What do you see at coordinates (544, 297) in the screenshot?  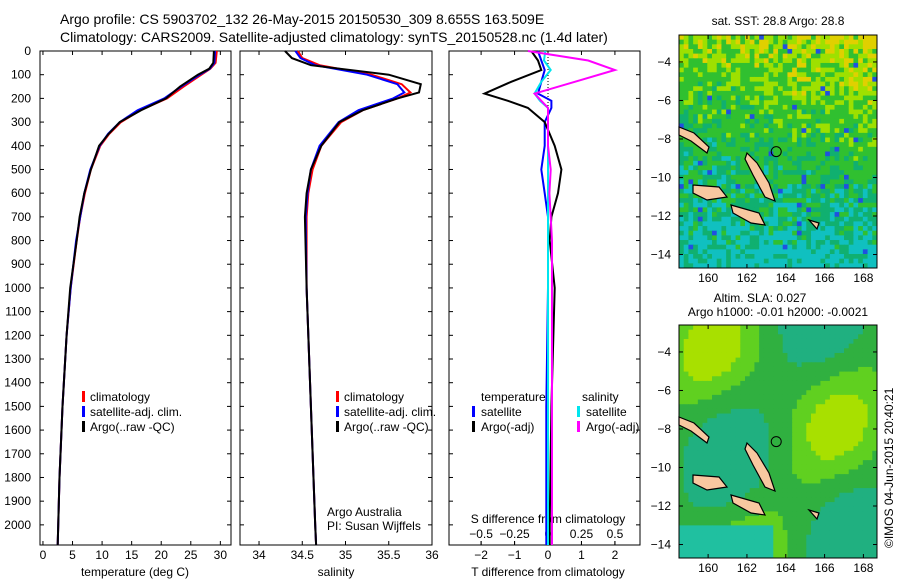 I see `differences-series-satellite` at bounding box center [544, 297].